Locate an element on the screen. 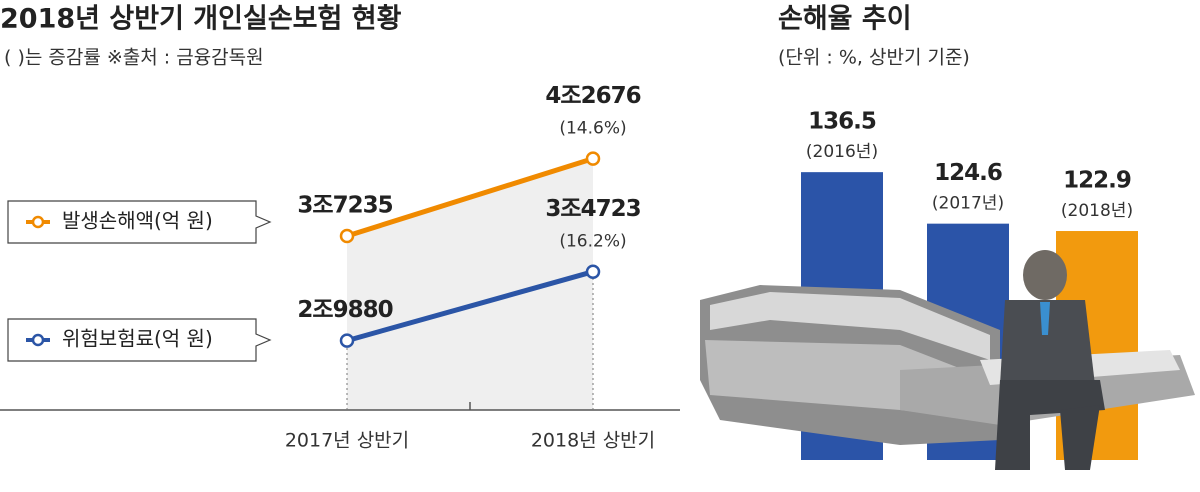  category-label: (2017년) is located at coordinates (968, 204).